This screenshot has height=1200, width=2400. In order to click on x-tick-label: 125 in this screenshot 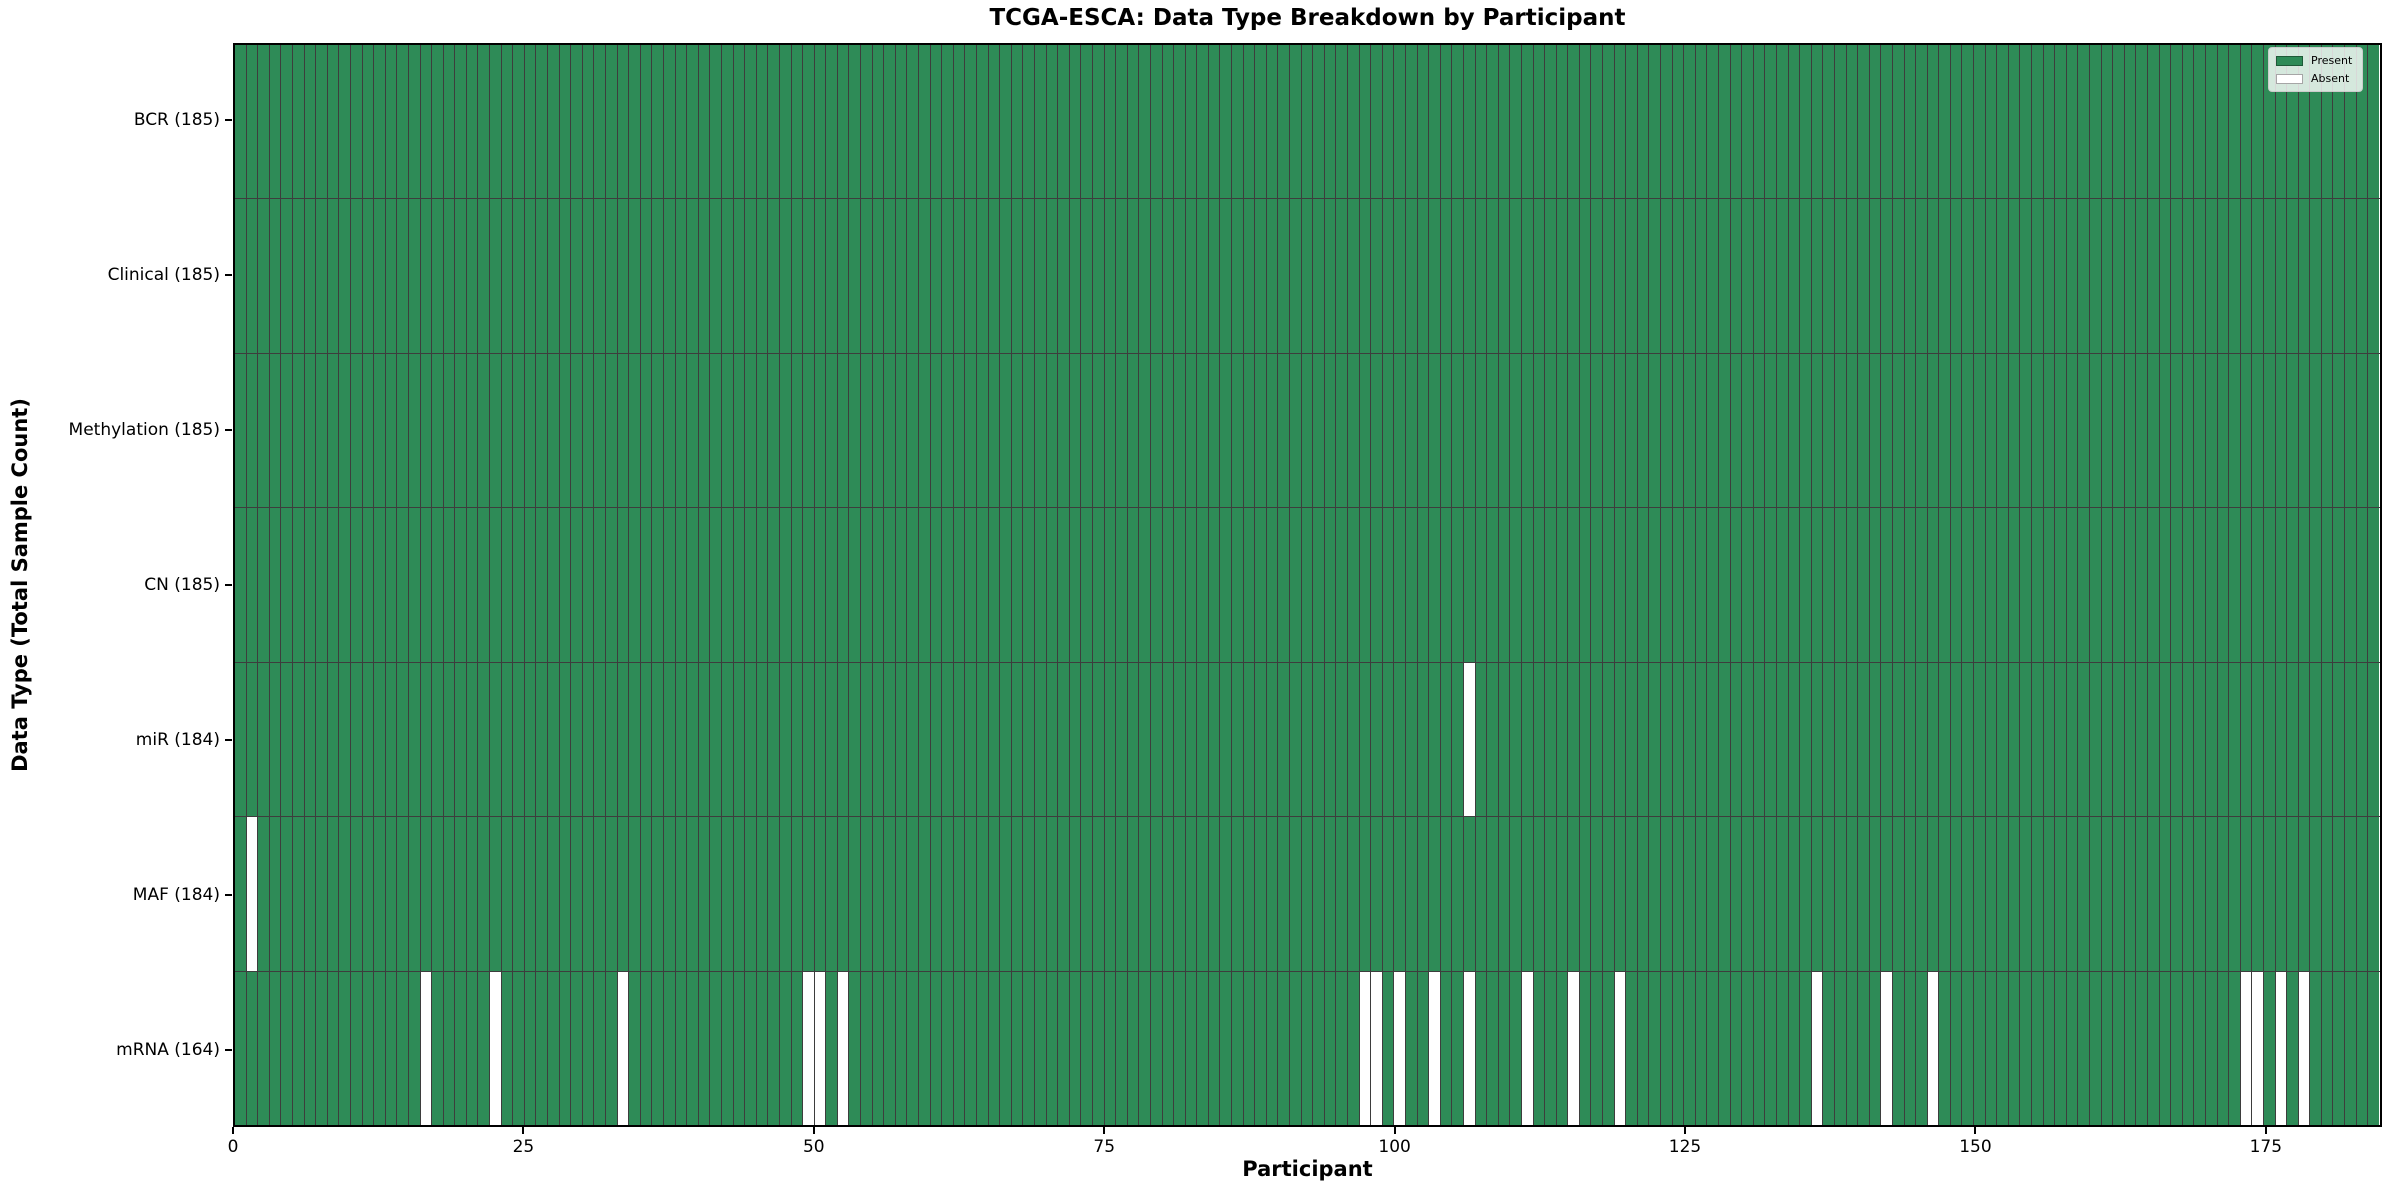, I will do `click(1685, 1147)`.